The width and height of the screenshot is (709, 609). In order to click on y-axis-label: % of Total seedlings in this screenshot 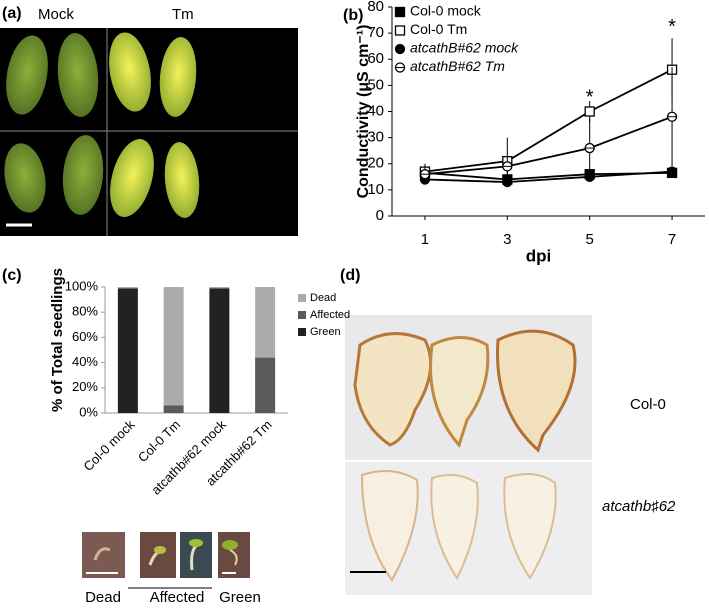, I will do `click(57, 340)`.